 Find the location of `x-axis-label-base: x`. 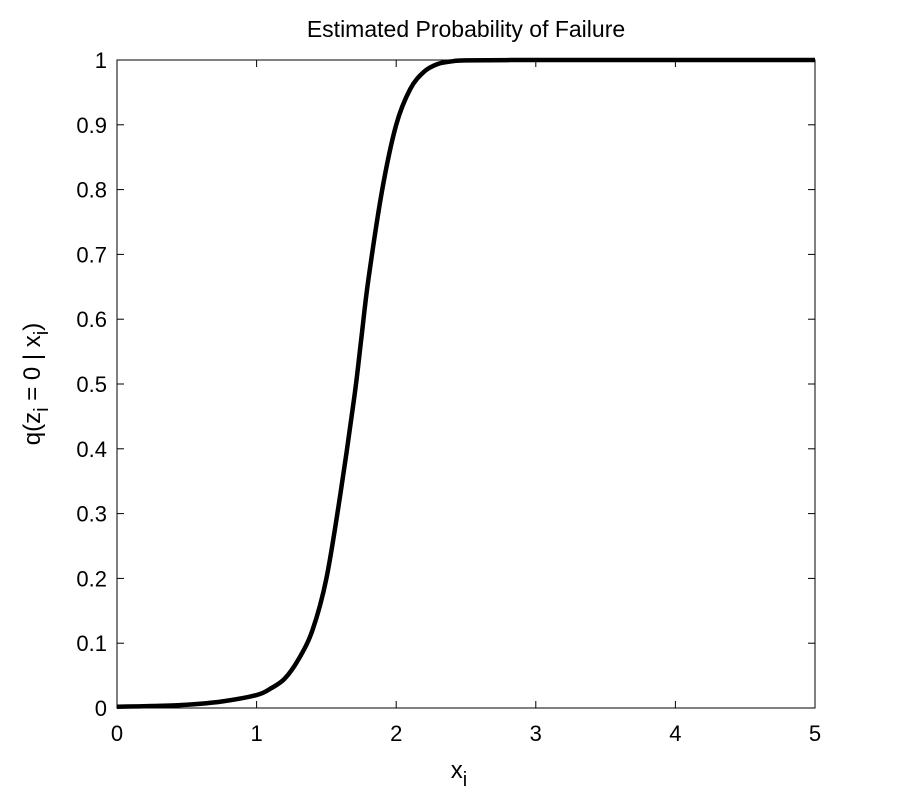

x-axis-label-base: x is located at coordinates (457, 770).